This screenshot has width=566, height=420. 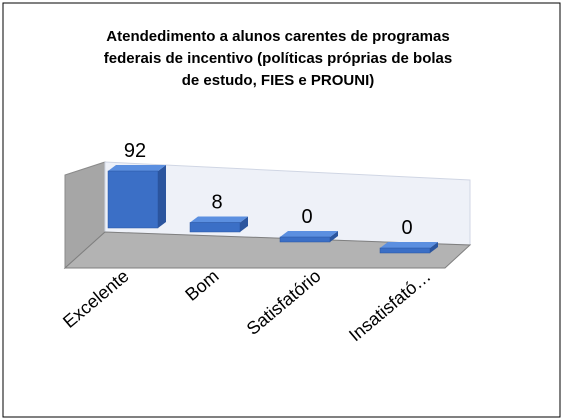 I want to click on data-label: 8, so click(x=216, y=202).